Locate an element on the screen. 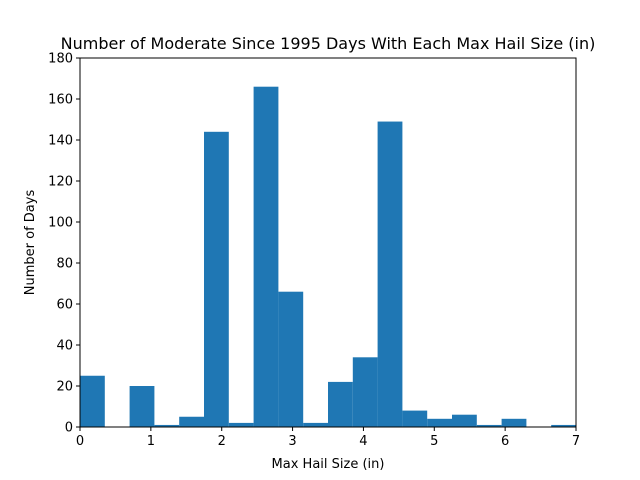  x-tick-label: 5 is located at coordinates (434, 441).